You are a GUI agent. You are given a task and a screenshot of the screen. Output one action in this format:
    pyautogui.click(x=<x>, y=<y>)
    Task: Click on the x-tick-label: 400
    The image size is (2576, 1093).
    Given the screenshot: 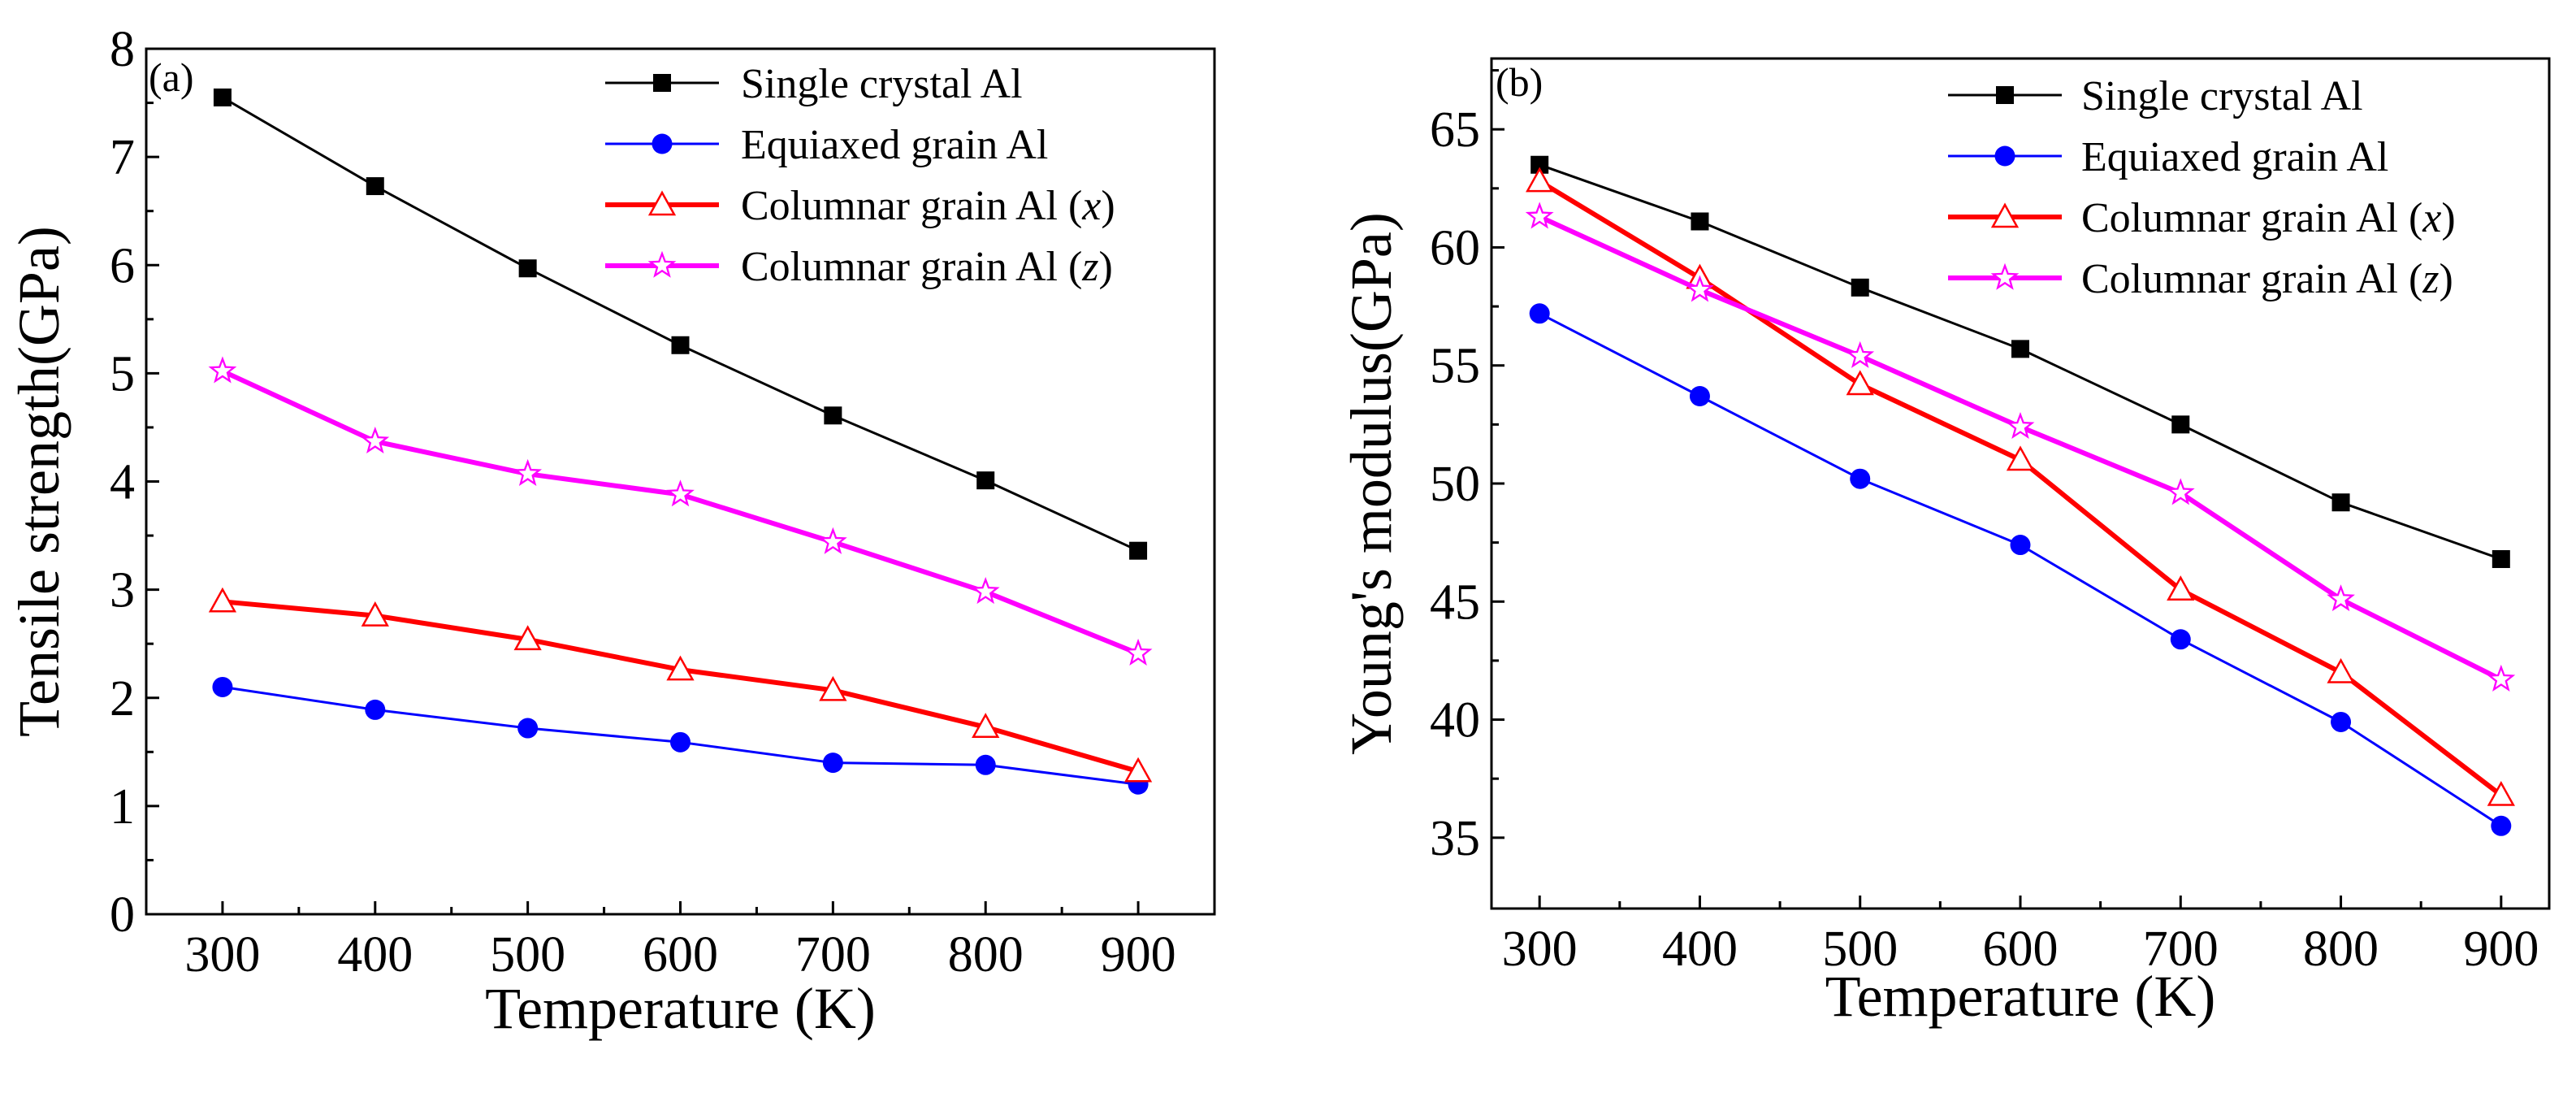 What is the action you would take?
    pyautogui.click(x=375, y=954)
    